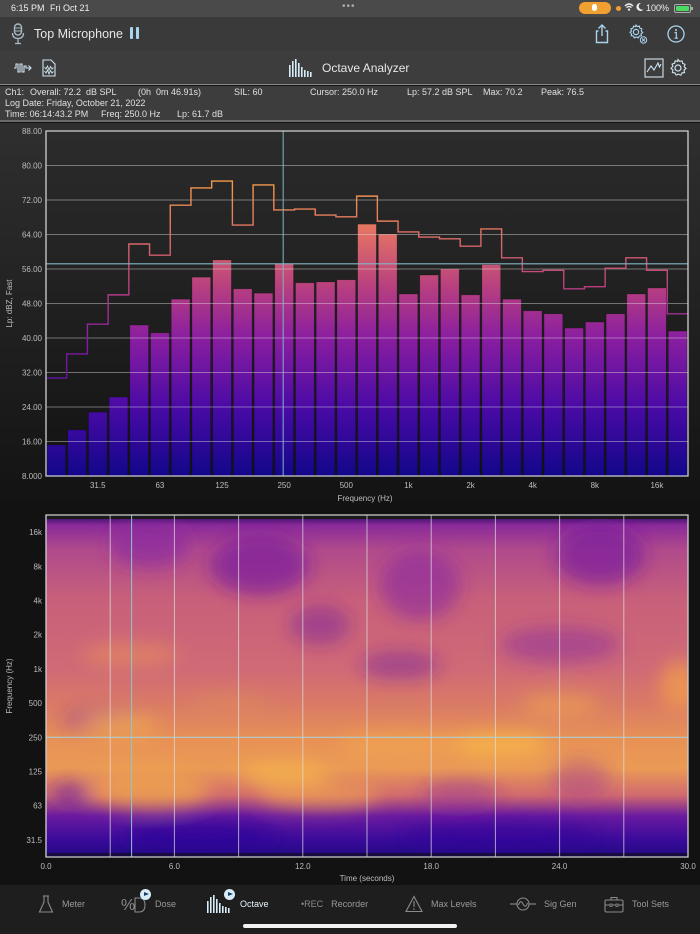  Describe the element at coordinates (23, 68) in the screenshot. I see `waveform-arrow-icon` at that location.